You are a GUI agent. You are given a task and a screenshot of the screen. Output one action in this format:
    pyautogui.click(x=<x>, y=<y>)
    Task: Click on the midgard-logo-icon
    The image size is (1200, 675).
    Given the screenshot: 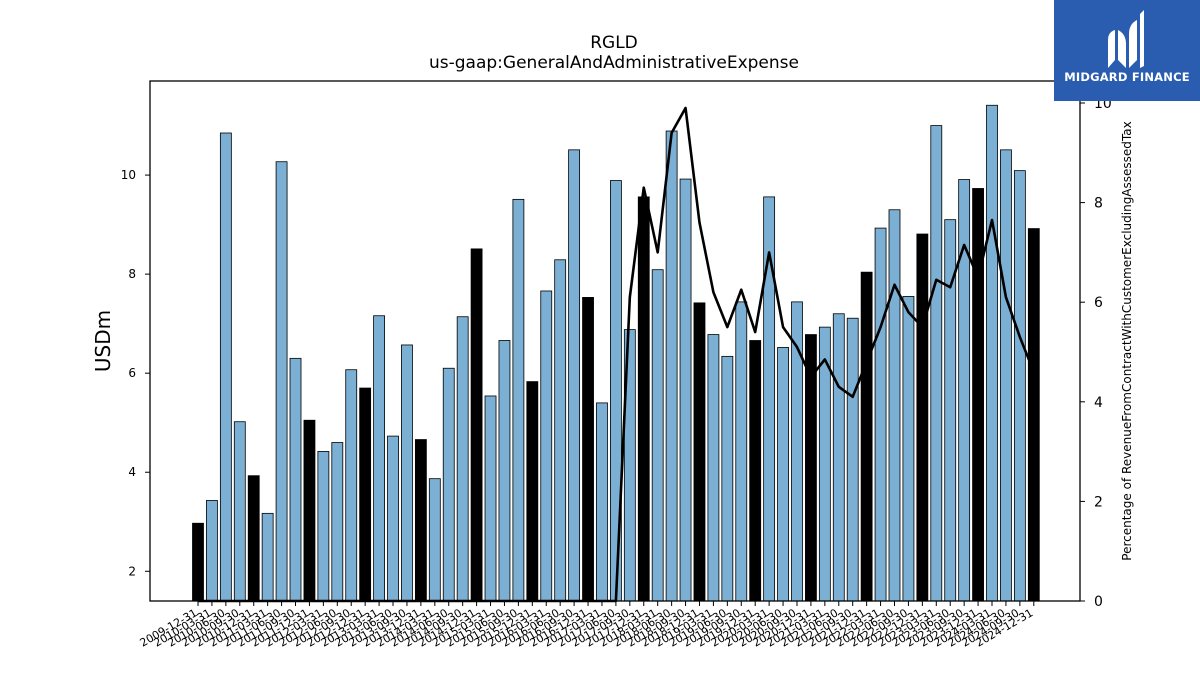 What is the action you would take?
    pyautogui.click(x=1126, y=39)
    